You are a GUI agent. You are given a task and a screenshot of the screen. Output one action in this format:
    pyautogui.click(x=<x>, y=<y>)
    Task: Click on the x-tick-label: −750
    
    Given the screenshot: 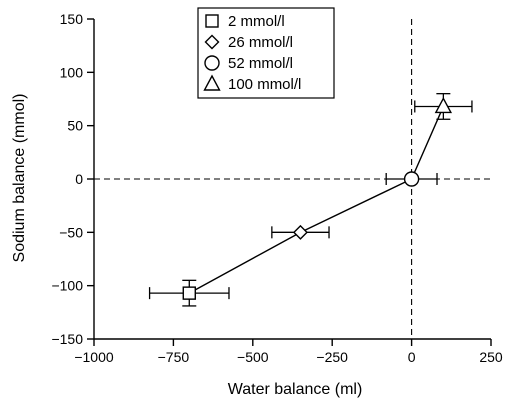 What is the action you would take?
    pyautogui.click(x=174, y=357)
    